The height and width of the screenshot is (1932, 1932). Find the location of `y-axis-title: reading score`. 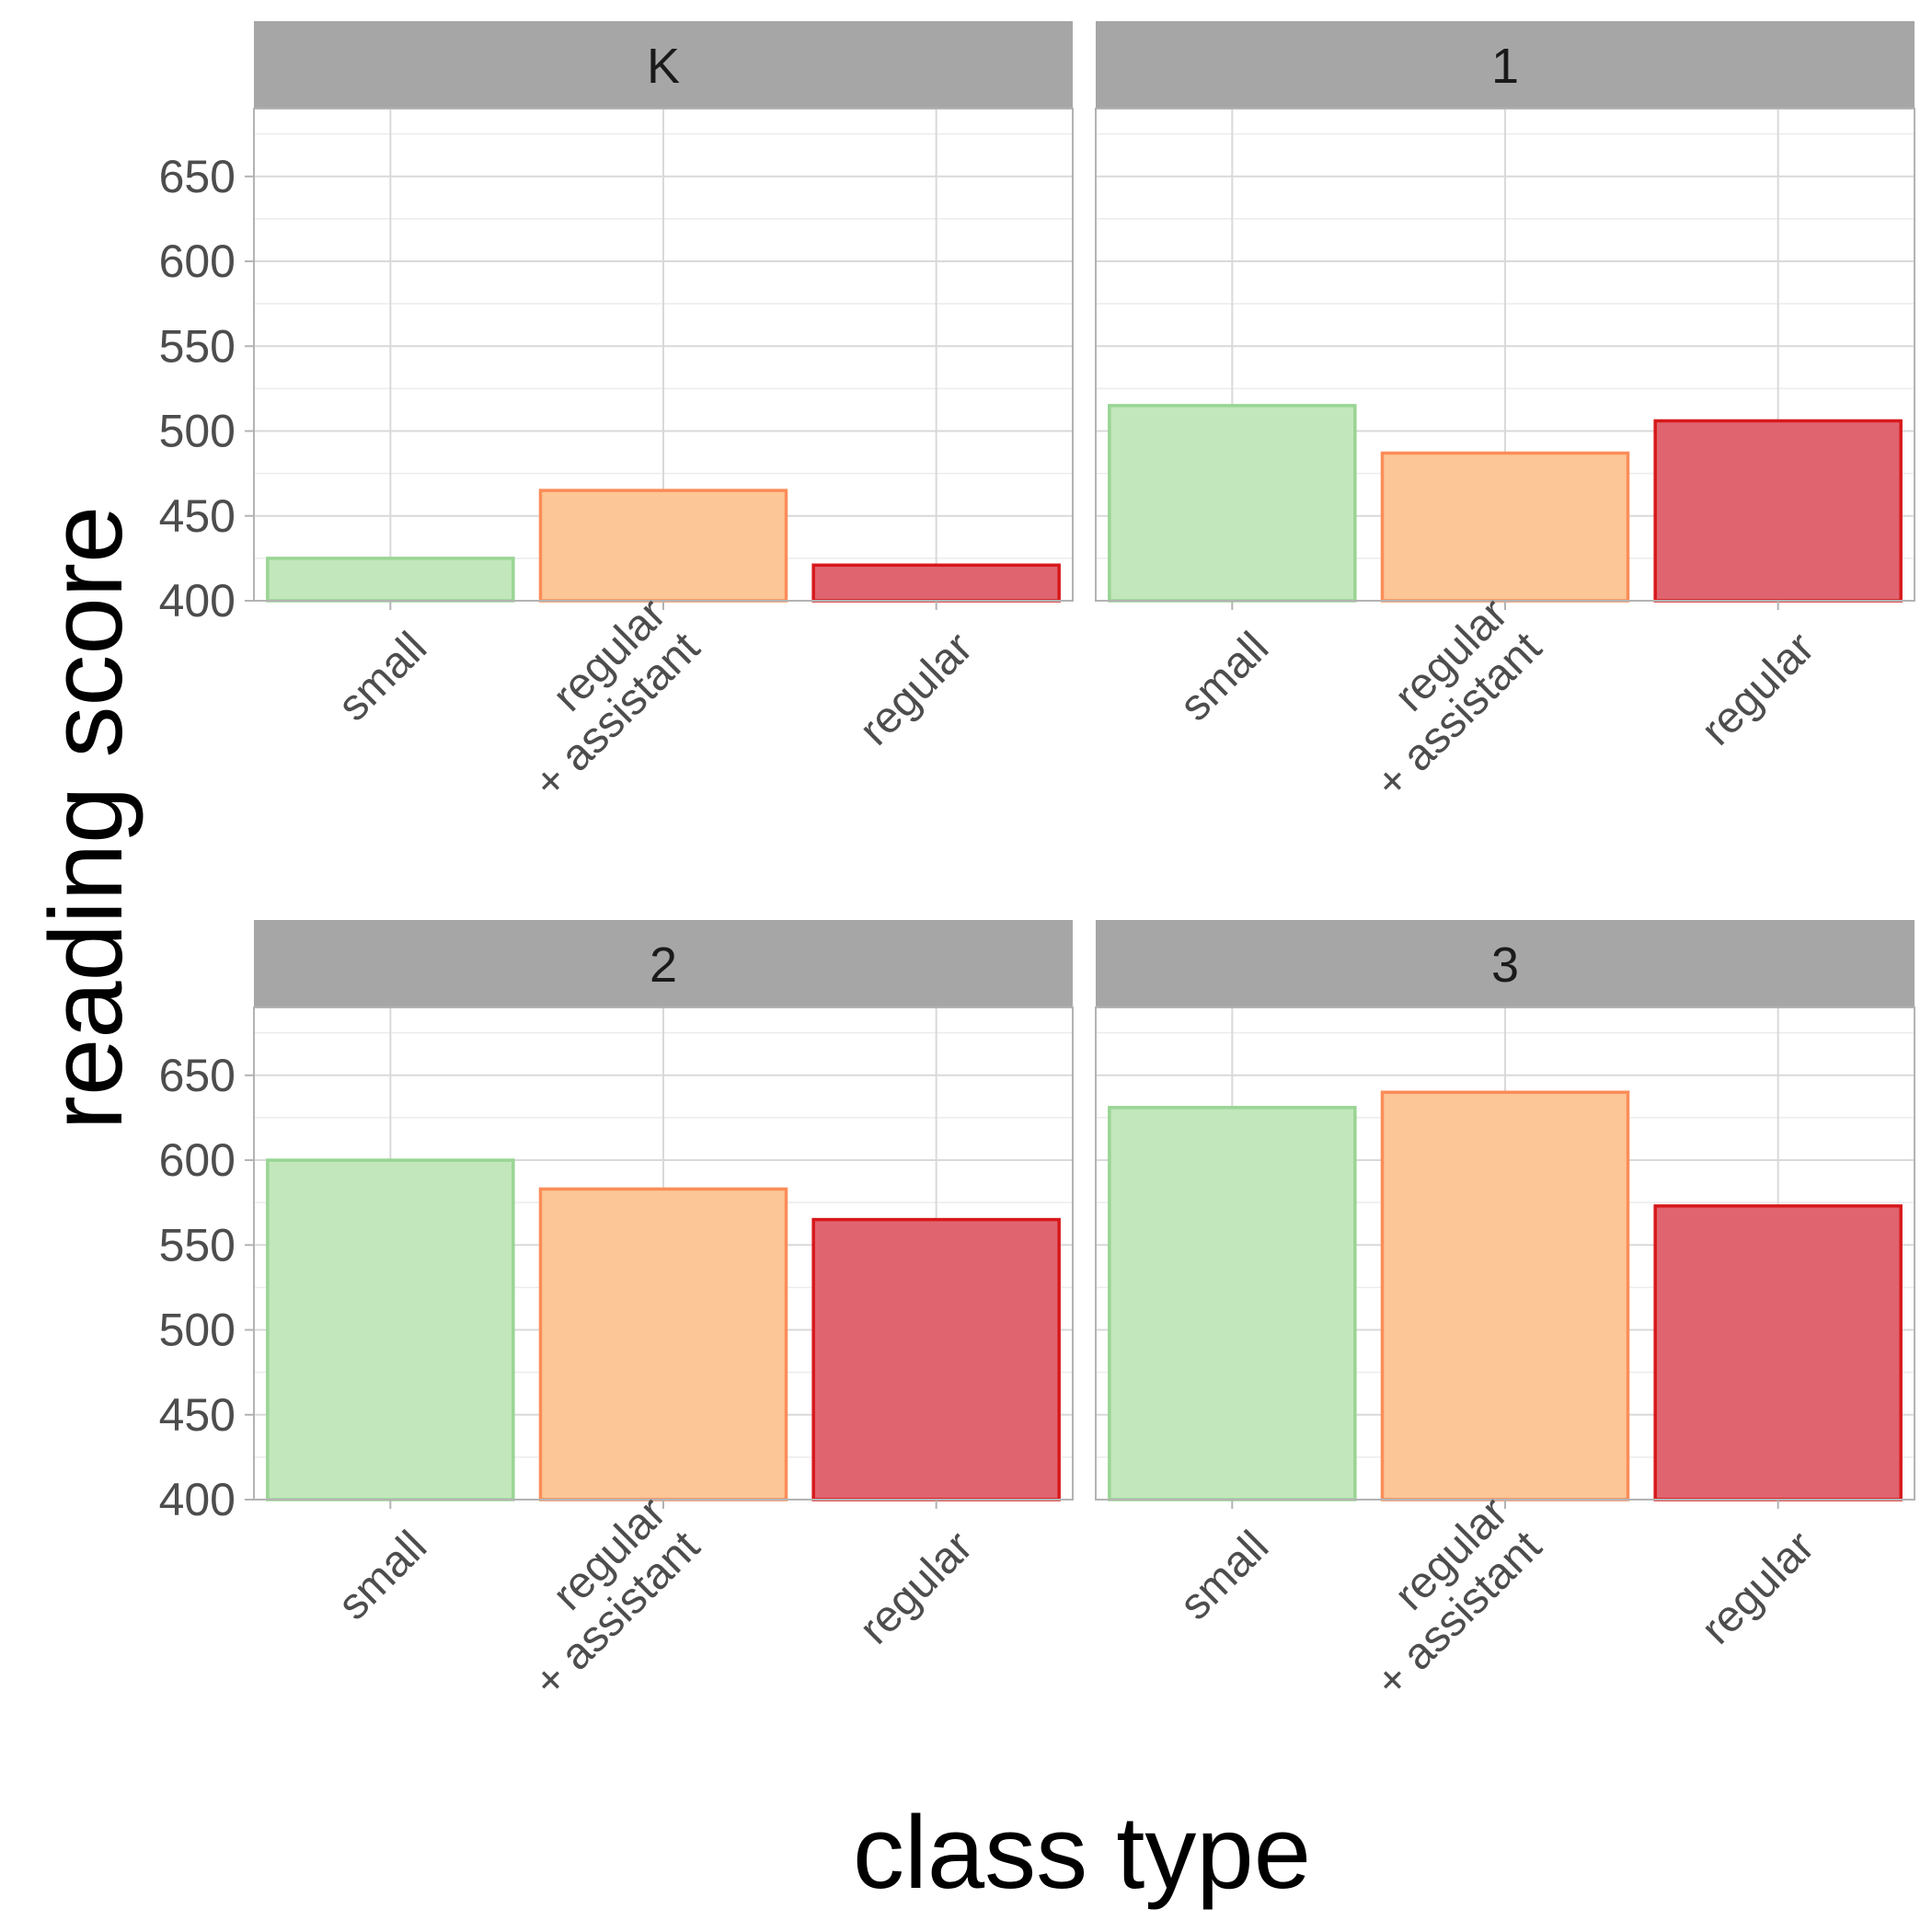

y-axis-title: reading score is located at coordinates (86, 818).